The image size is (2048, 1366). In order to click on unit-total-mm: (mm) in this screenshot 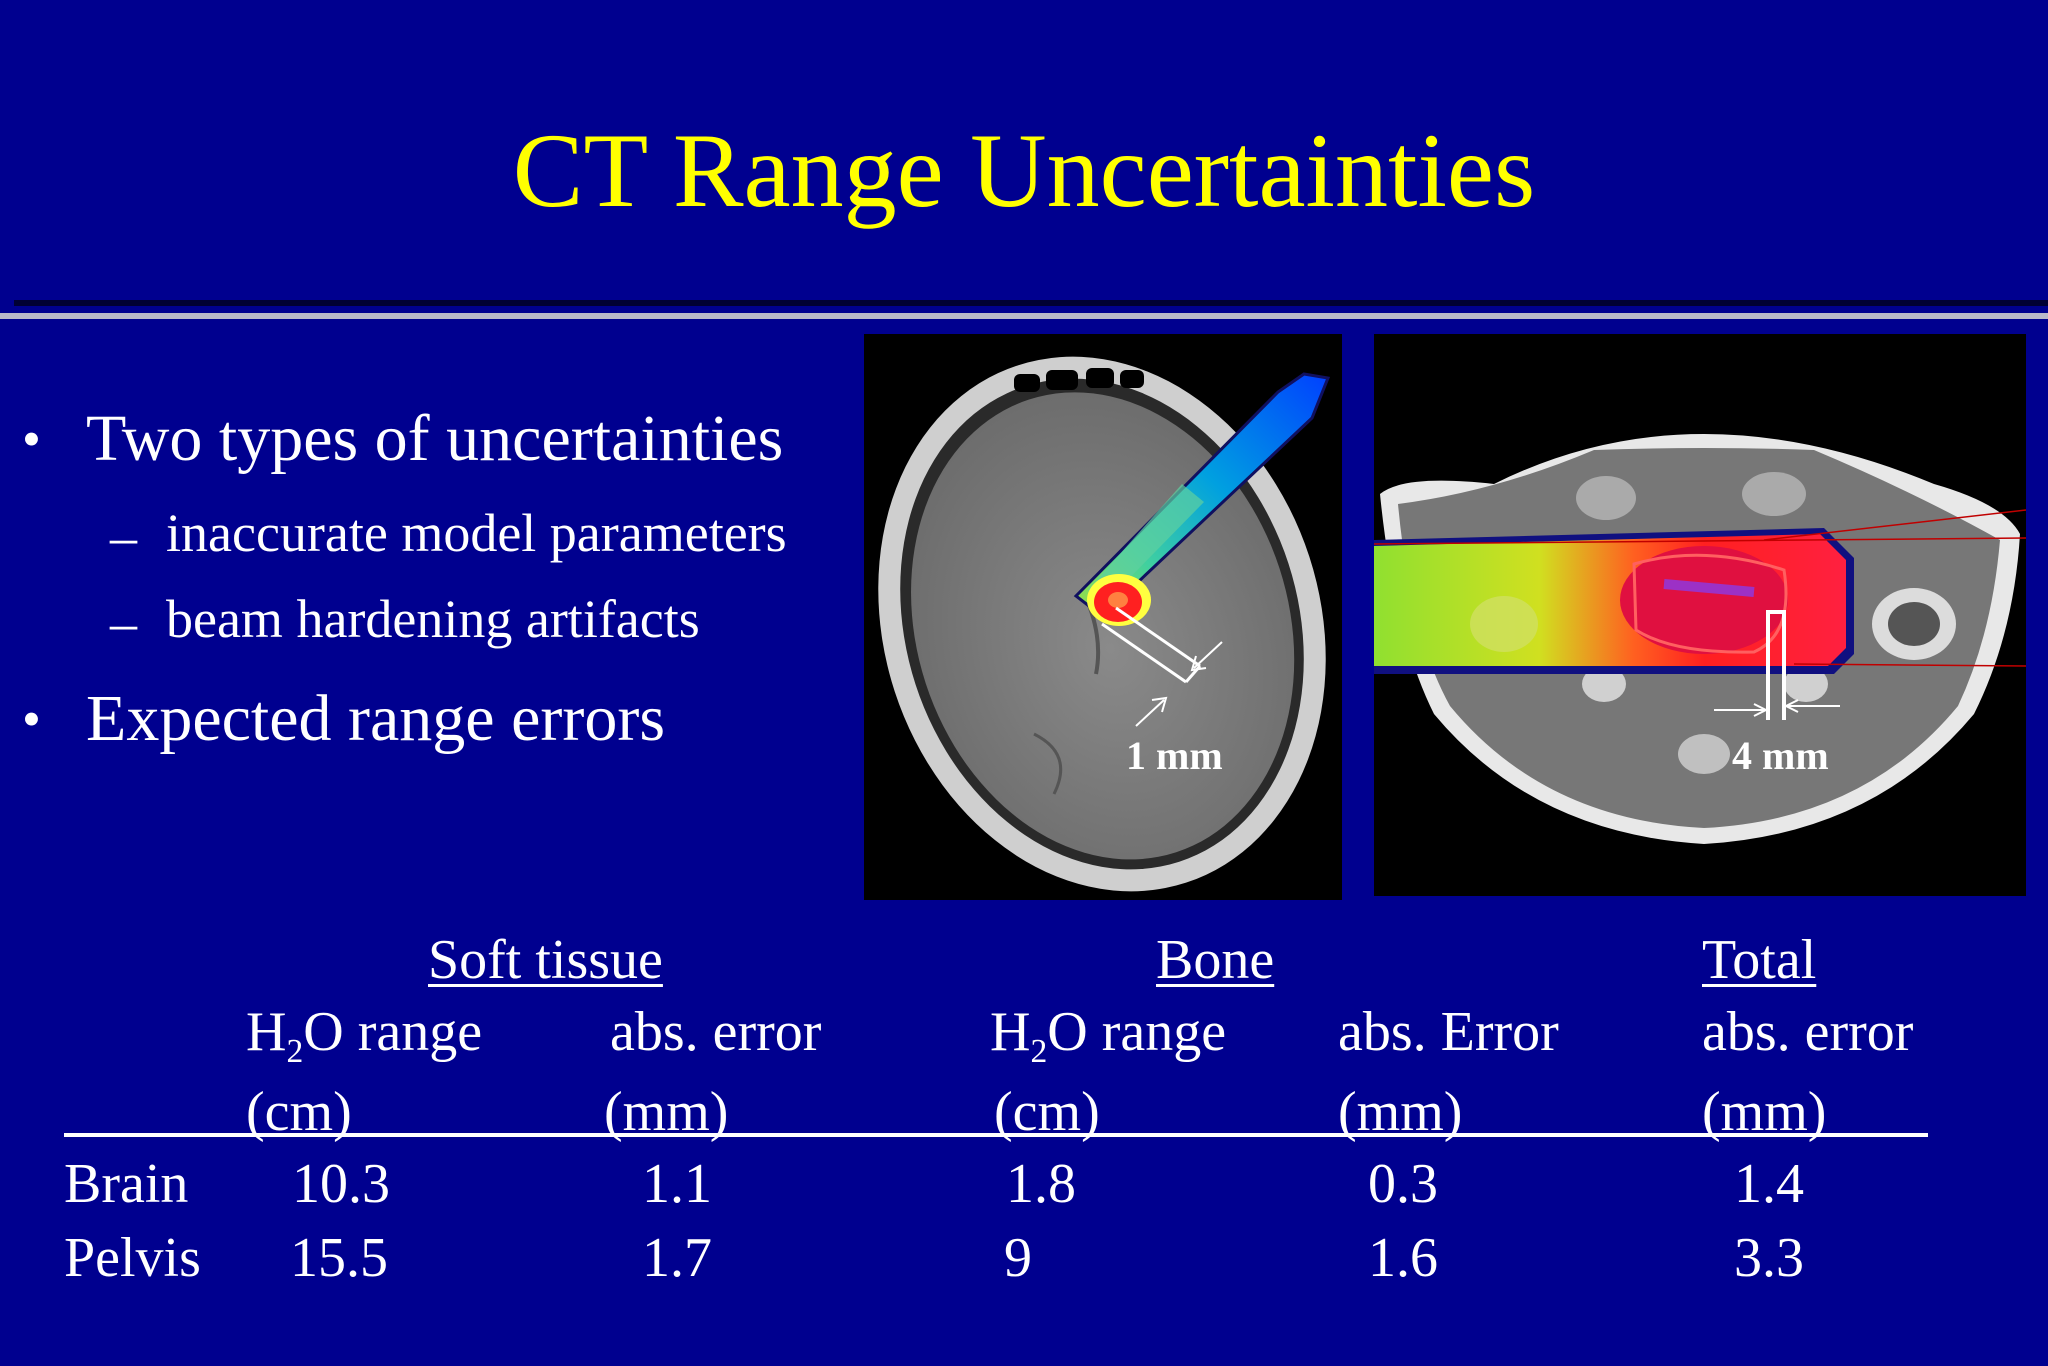, I will do `click(1764, 1112)`.